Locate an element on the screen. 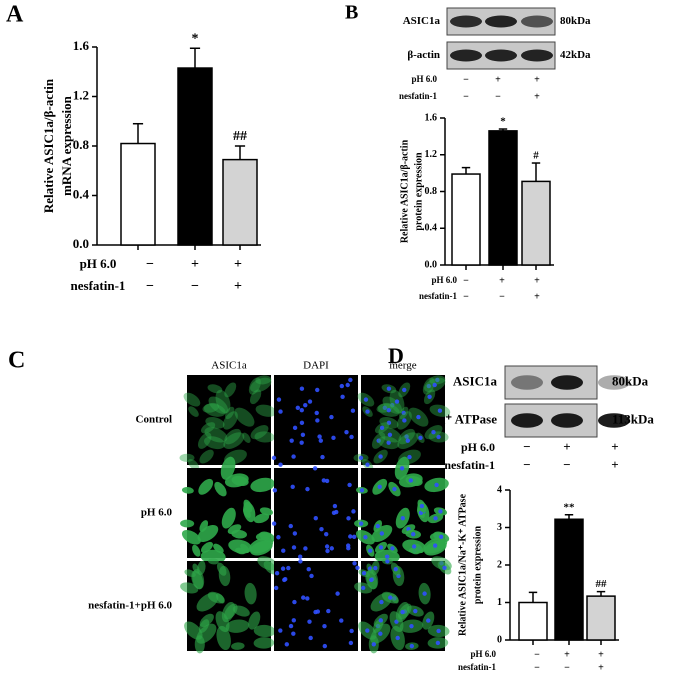 The image size is (685, 674). blot-size: 113kDa is located at coordinates (633, 418).